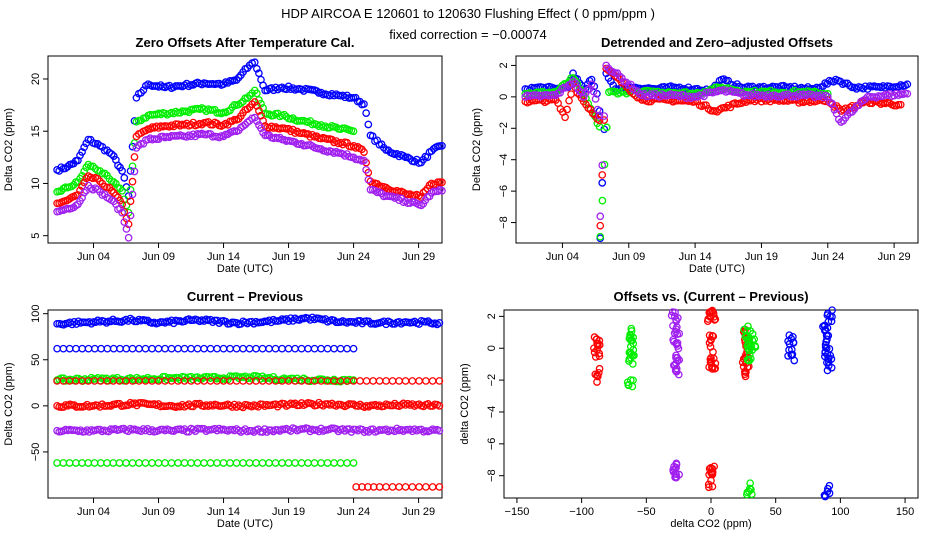  What do you see at coordinates (810, 403) in the screenshot?
I see `series-blue` at bounding box center [810, 403].